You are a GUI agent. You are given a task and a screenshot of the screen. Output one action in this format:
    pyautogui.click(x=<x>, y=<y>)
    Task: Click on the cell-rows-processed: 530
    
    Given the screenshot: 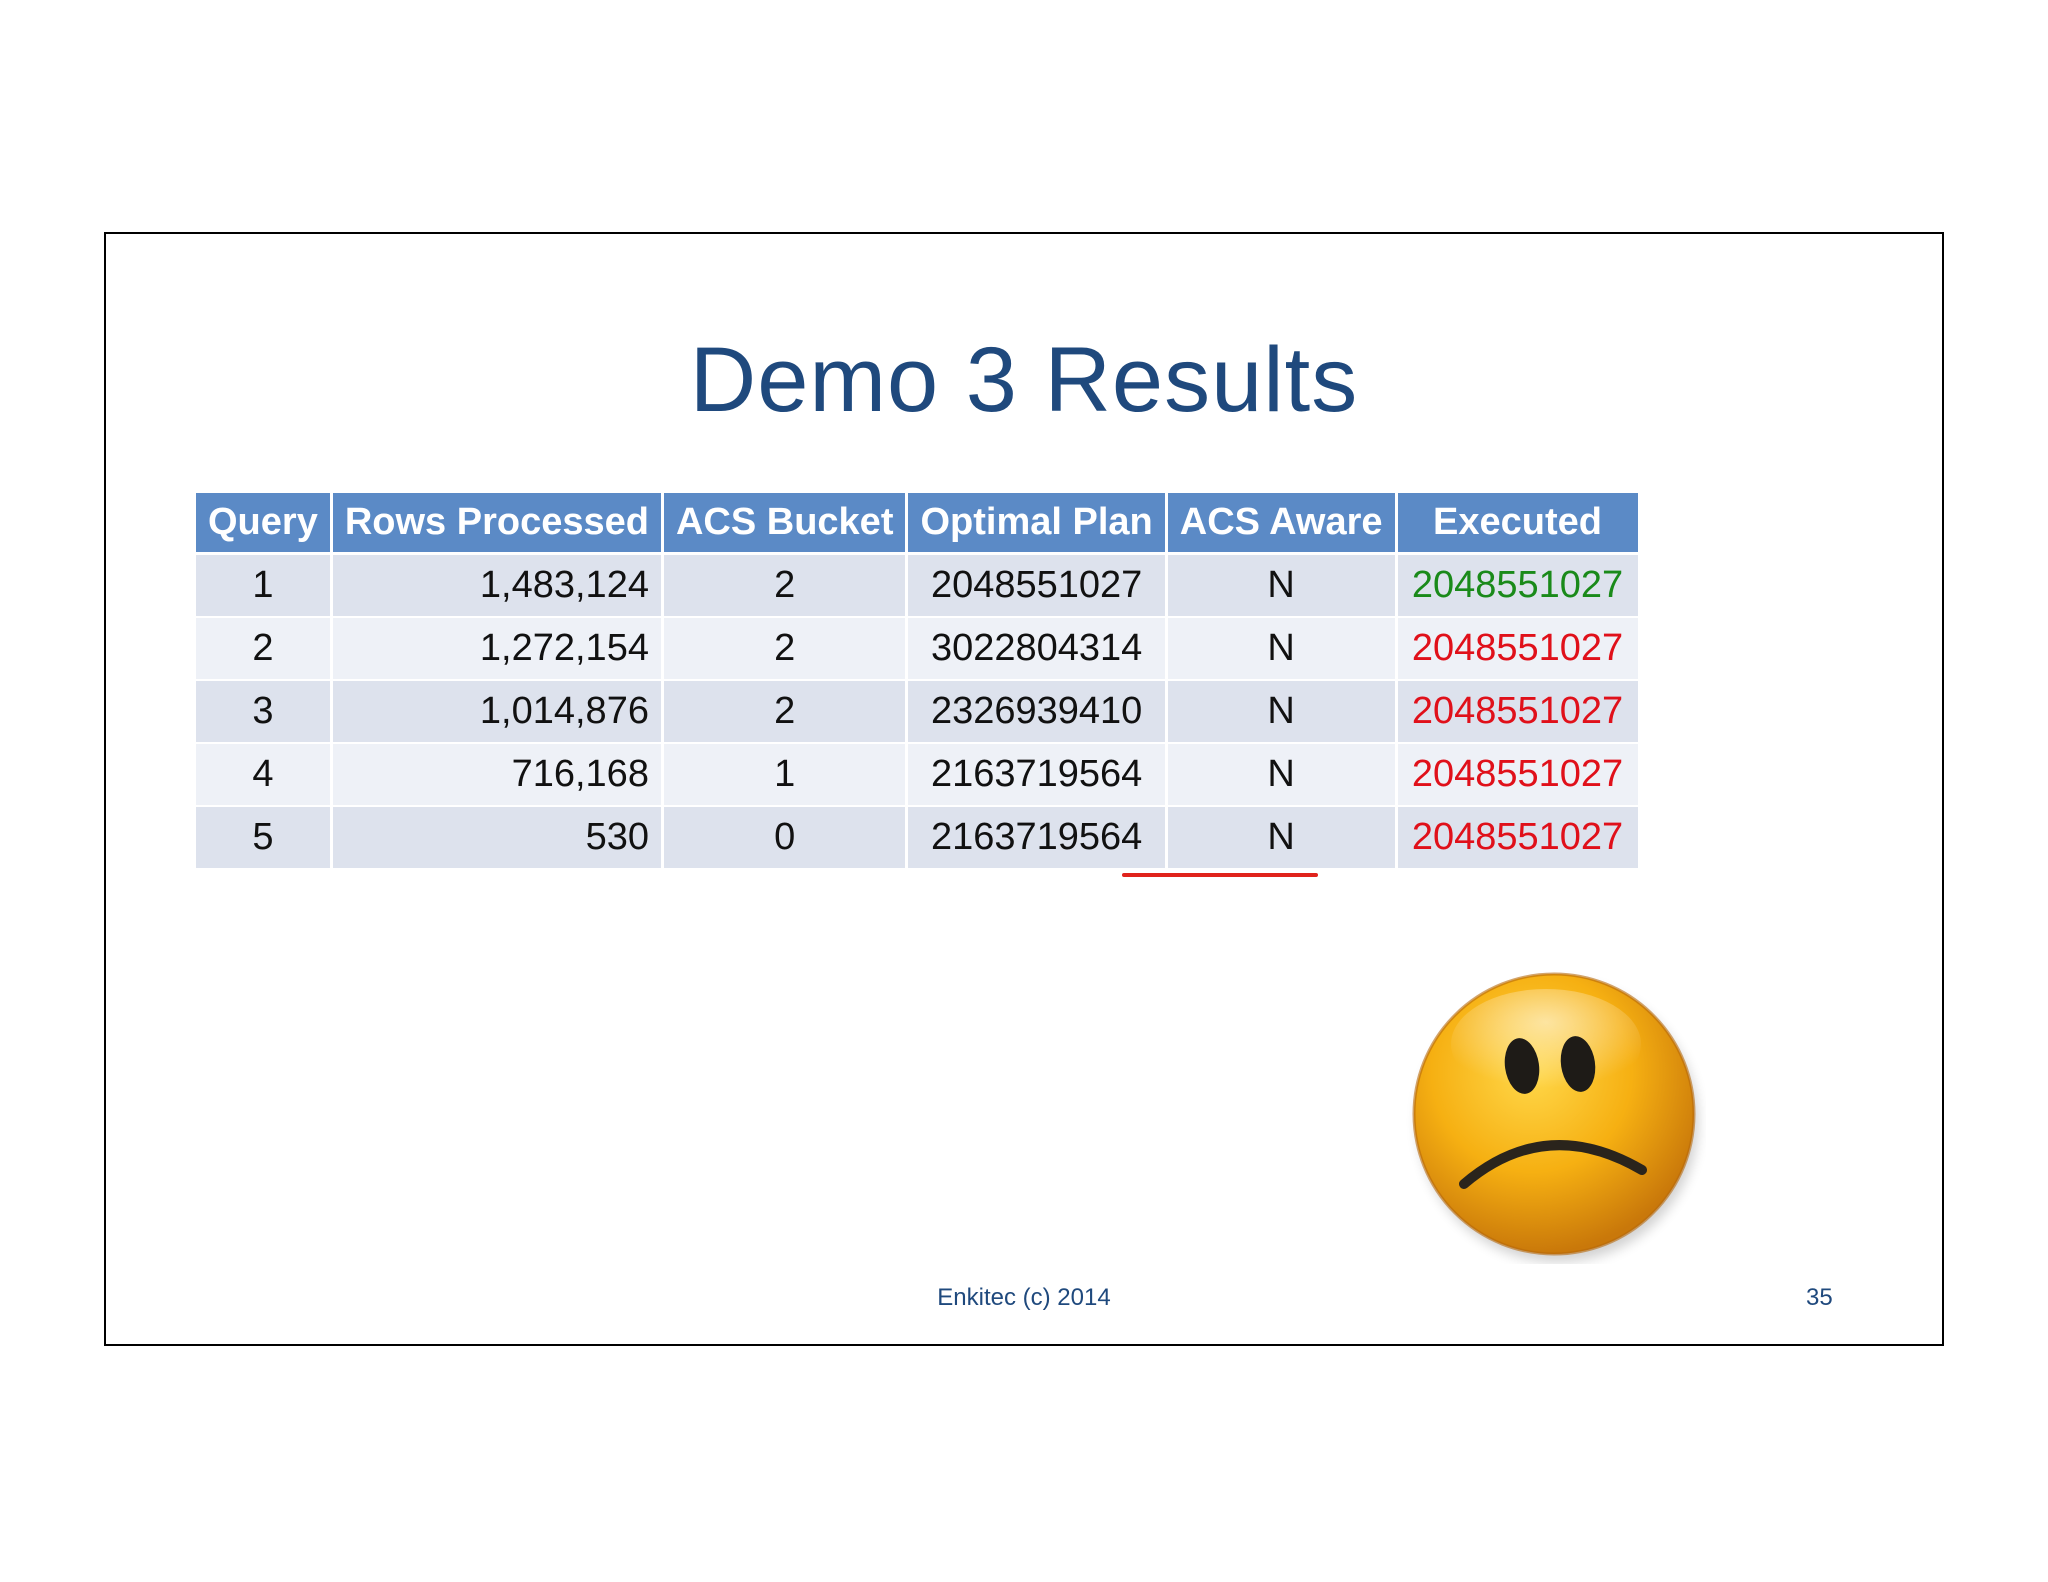 What is the action you would take?
    pyautogui.click(x=498, y=838)
    